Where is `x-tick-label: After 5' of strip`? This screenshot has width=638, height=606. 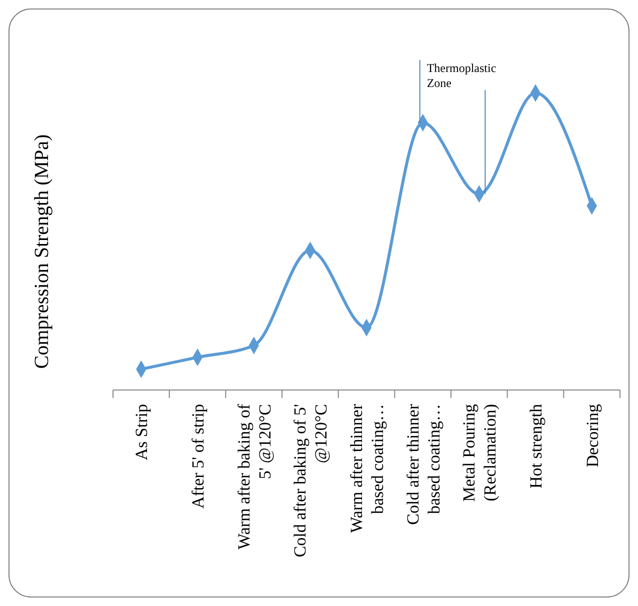 x-tick-label: After 5' of strip is located at coordinates (198, 456).